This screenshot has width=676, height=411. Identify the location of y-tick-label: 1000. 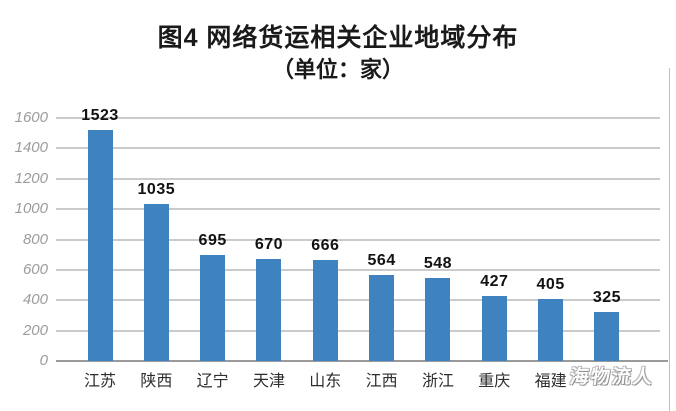
(31, 209).